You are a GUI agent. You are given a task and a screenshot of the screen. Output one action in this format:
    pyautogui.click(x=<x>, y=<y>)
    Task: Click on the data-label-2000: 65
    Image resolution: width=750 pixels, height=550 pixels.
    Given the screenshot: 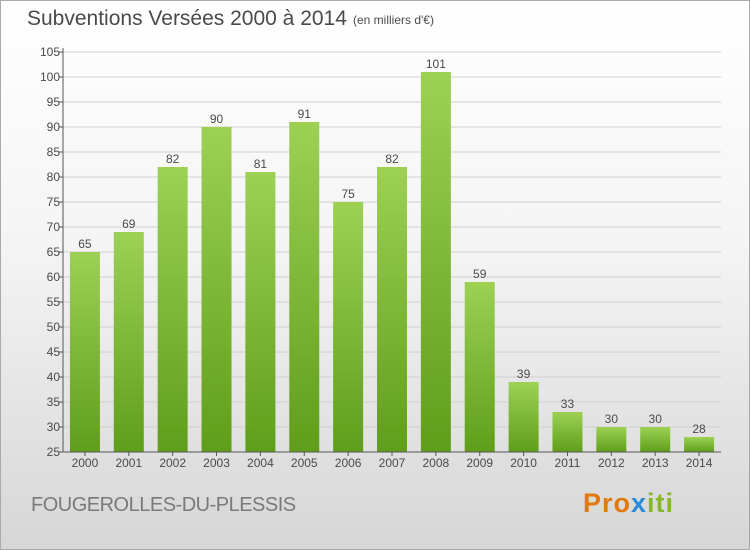 What is the action you would take?
    pyautogui.click(x=85, y=244)
    